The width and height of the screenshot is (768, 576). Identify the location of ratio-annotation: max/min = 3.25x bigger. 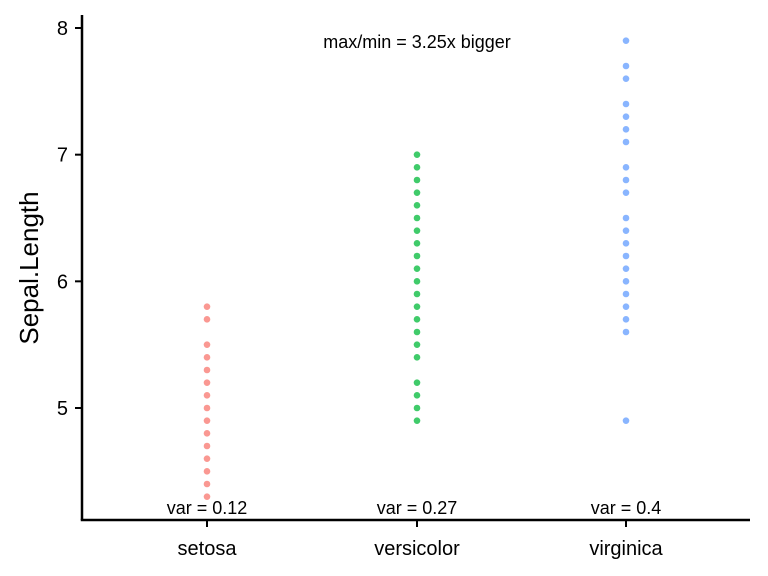
(417, 42).